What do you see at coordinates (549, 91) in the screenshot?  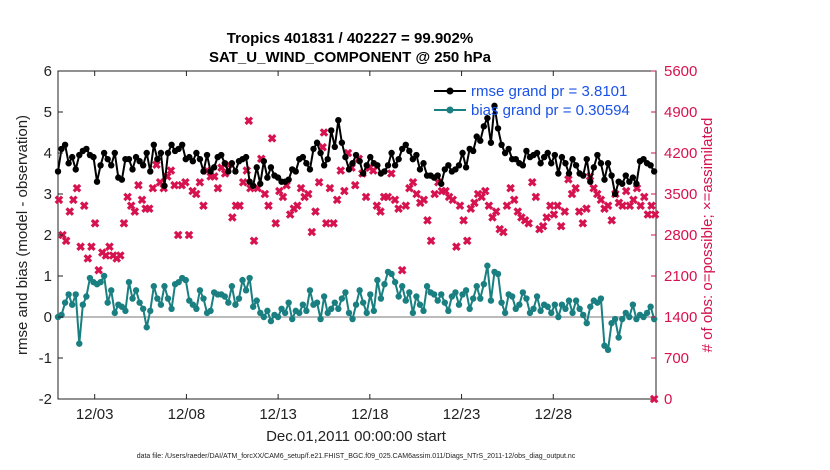 I see `legend-rmse-text: rmse grand pr = 3.8101` at bounding box center [549, 91].